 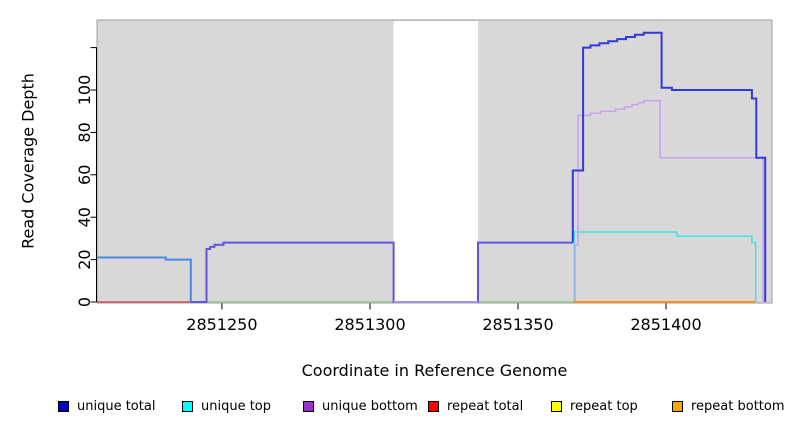 I want to click on x-tick-label: 2851250, so click(x=221, y=324).